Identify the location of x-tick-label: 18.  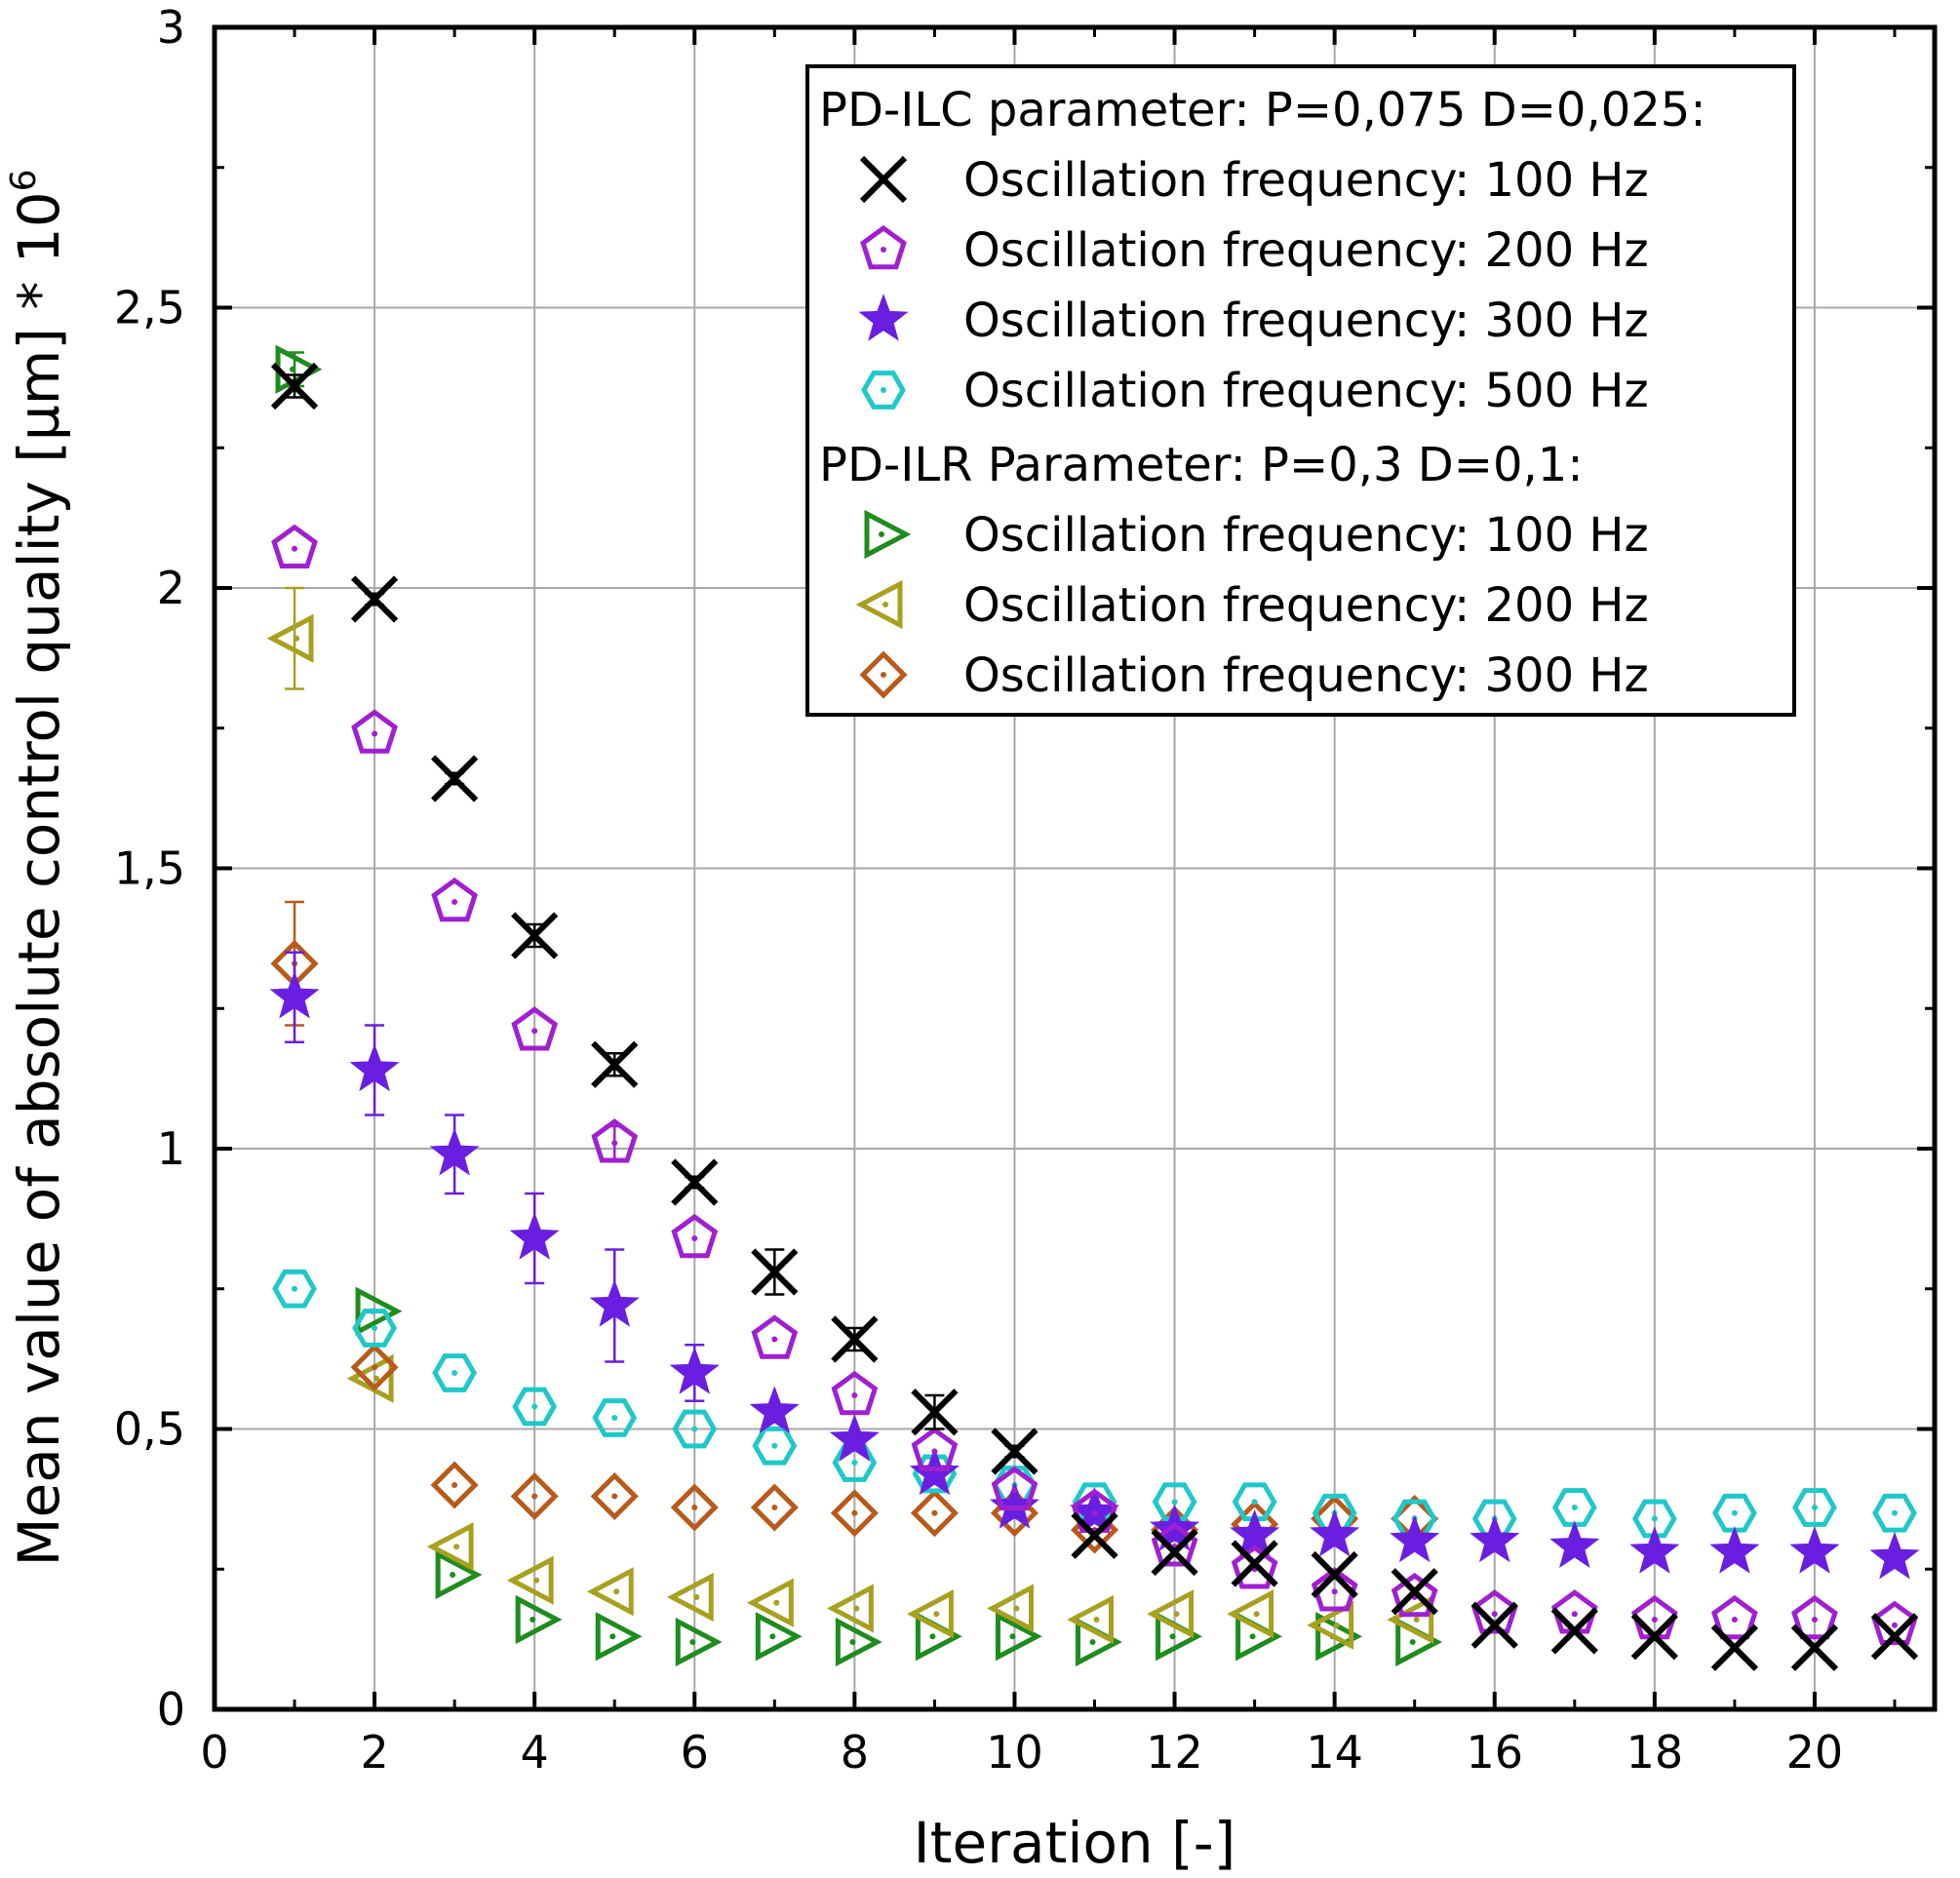
(1655, 1752).